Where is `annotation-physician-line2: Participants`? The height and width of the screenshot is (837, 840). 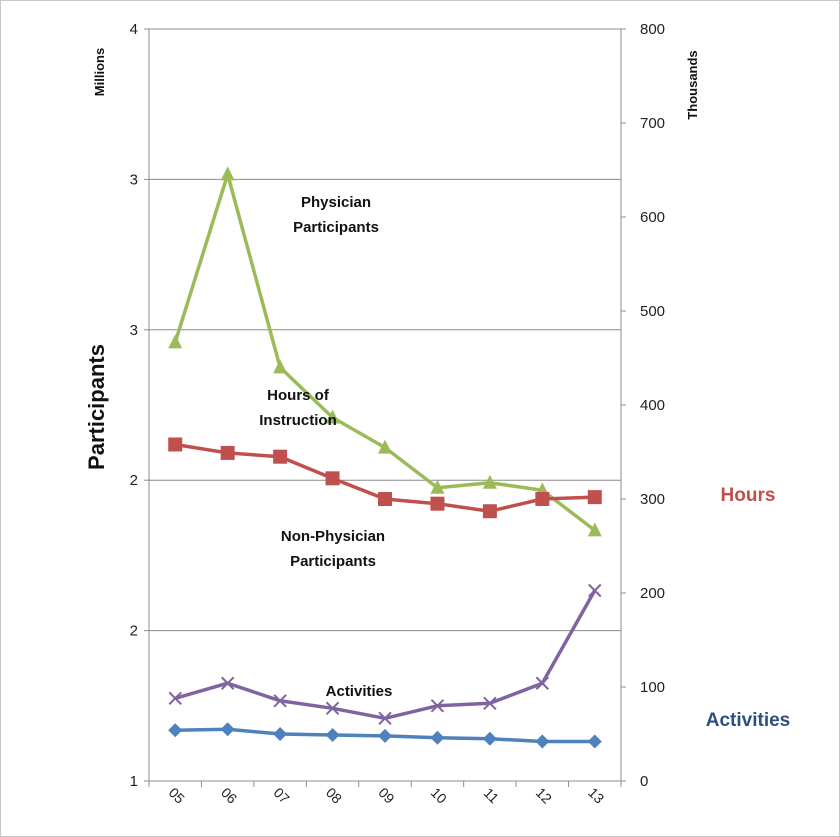 annotation-physician-line2: Participants is located at coordinates (336, 227).